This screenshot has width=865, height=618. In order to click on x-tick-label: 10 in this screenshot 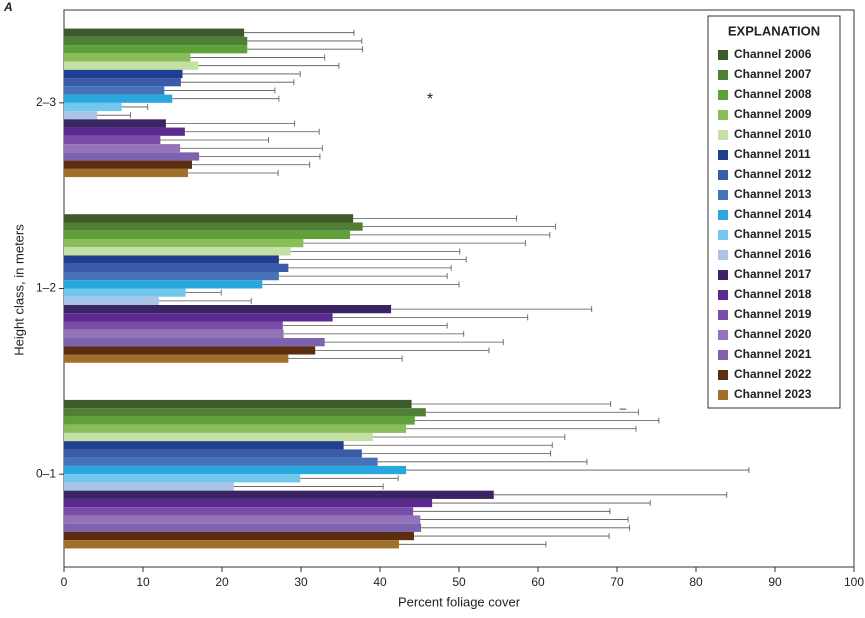, I will do `click(143, 582)`.